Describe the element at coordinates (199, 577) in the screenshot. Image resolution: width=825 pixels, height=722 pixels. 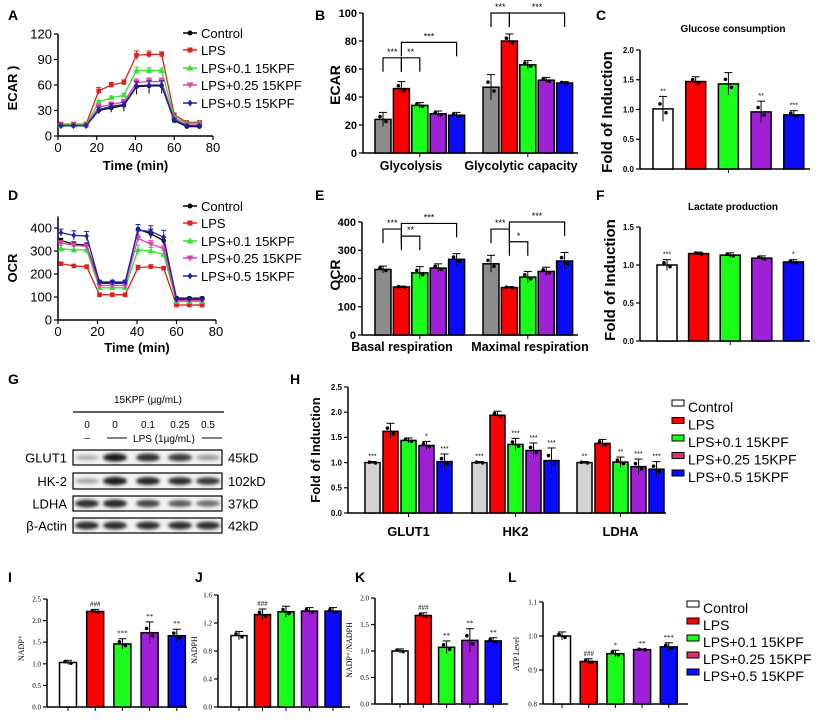
I see `panel-label: J` at that location.